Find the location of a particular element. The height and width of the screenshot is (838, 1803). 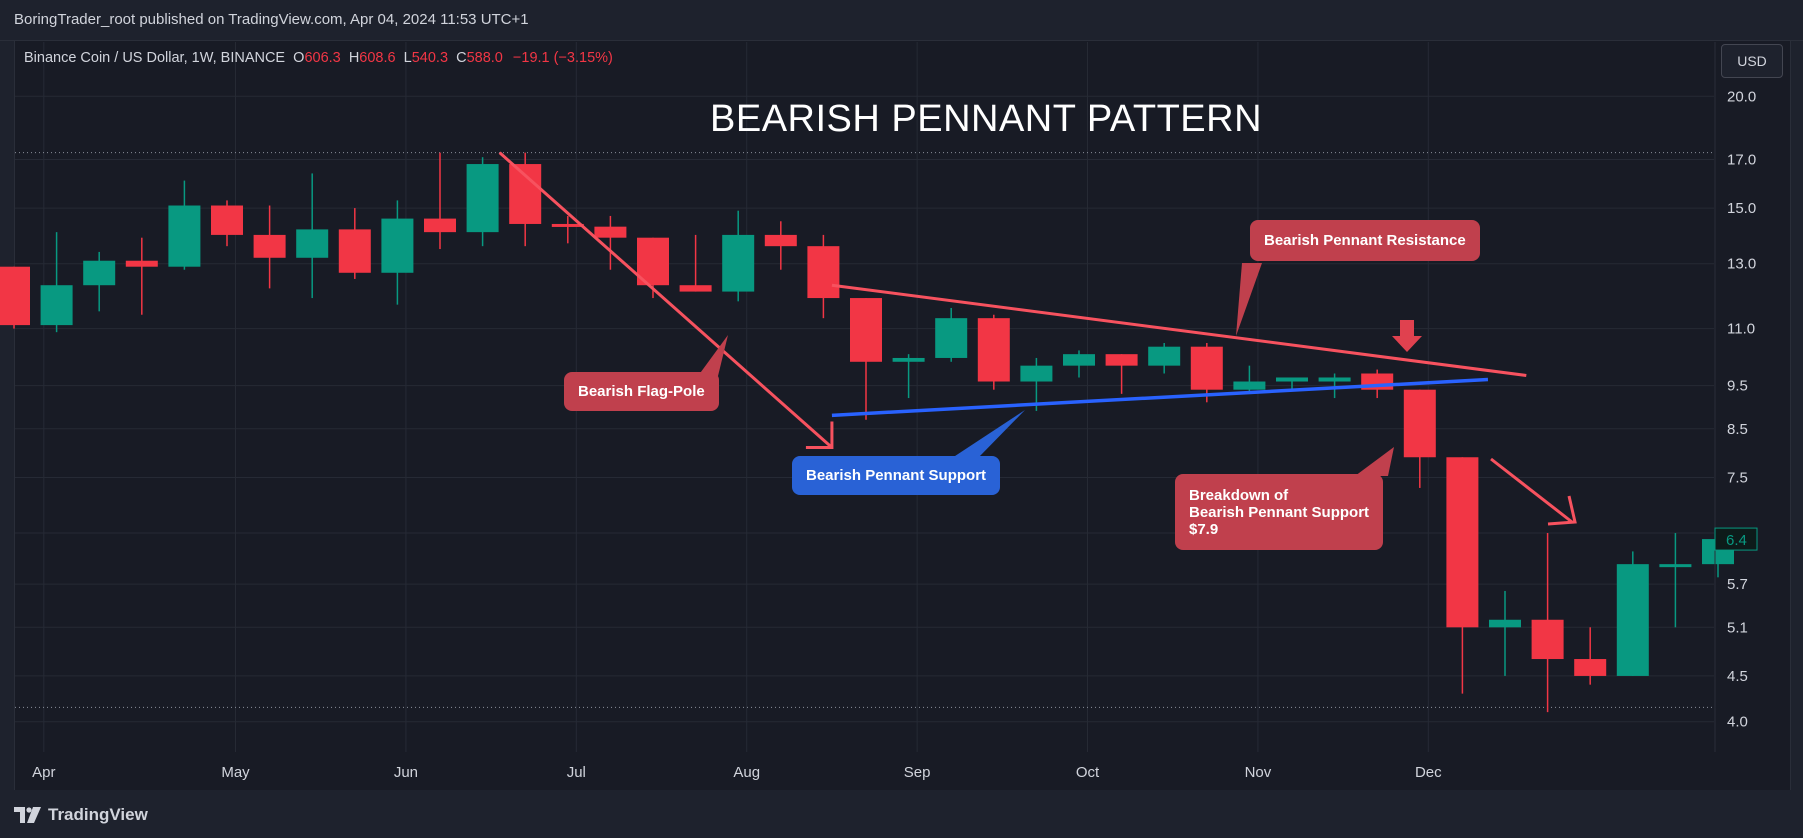

high-label: H is located at coordinates (354, 58).